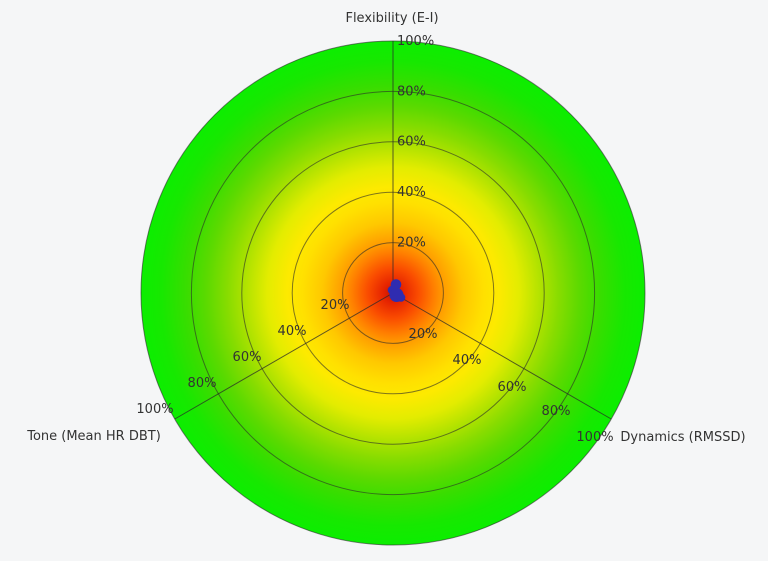  I want to click on data-points, so click(396, 290).